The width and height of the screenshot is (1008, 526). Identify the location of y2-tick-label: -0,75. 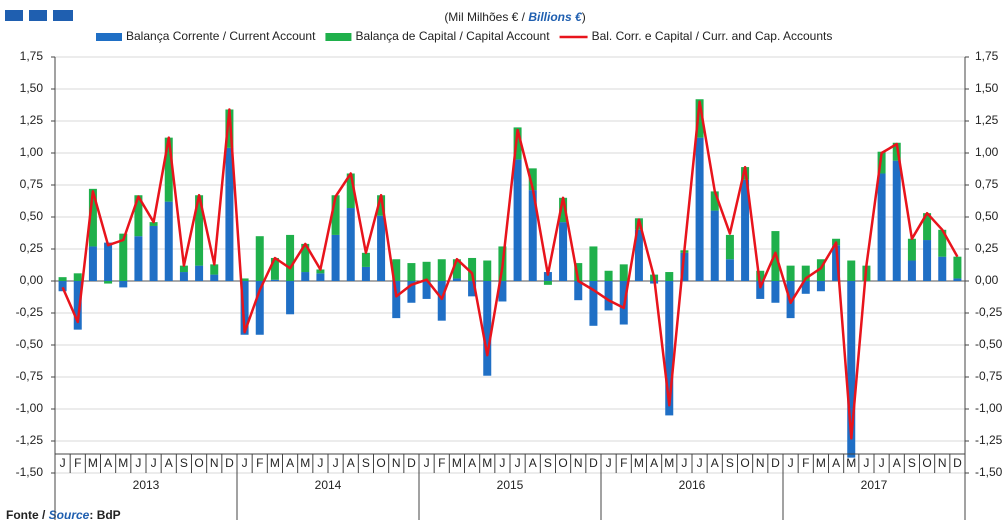
(989, 376).